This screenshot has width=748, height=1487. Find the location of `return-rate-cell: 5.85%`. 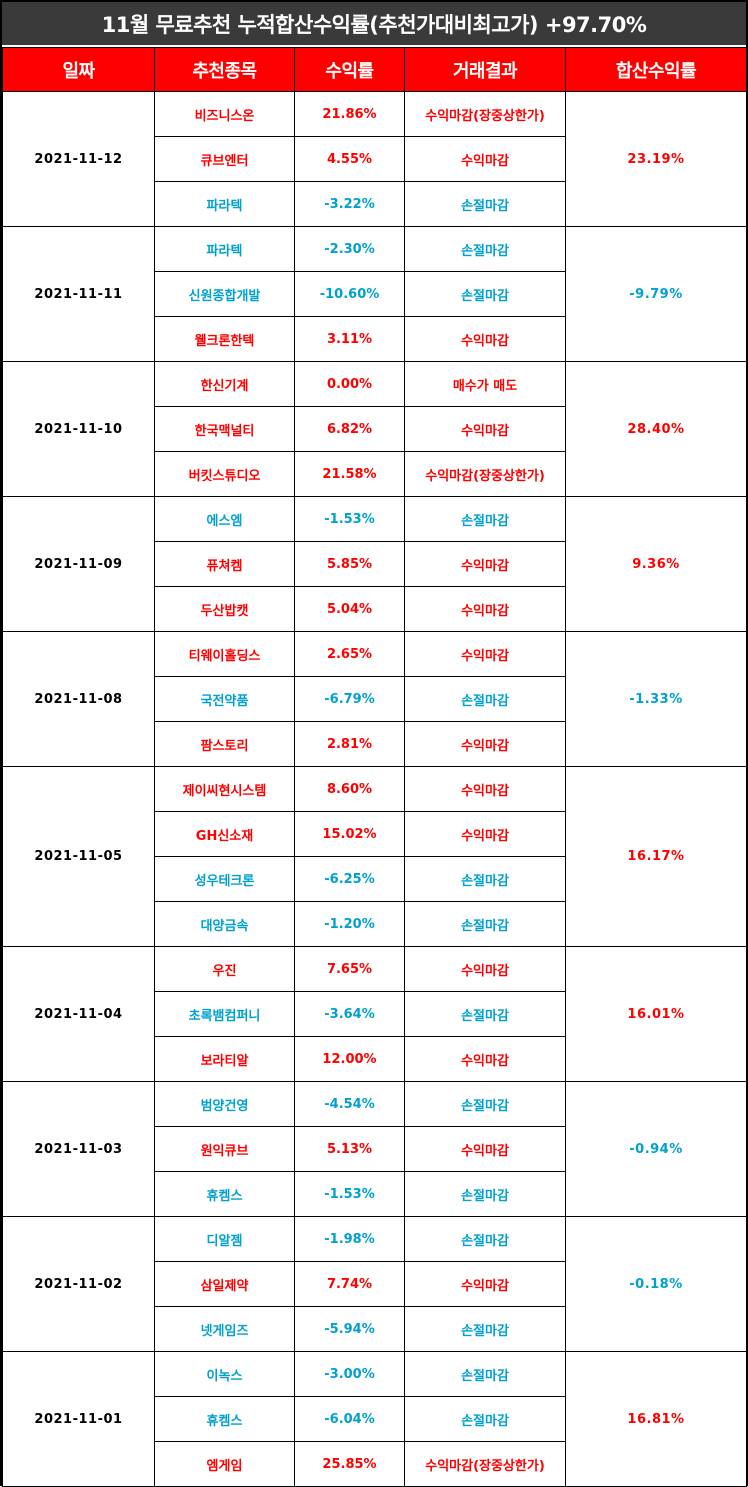

return-rate-cell: 5.85% is located at coordinates (349, 564).